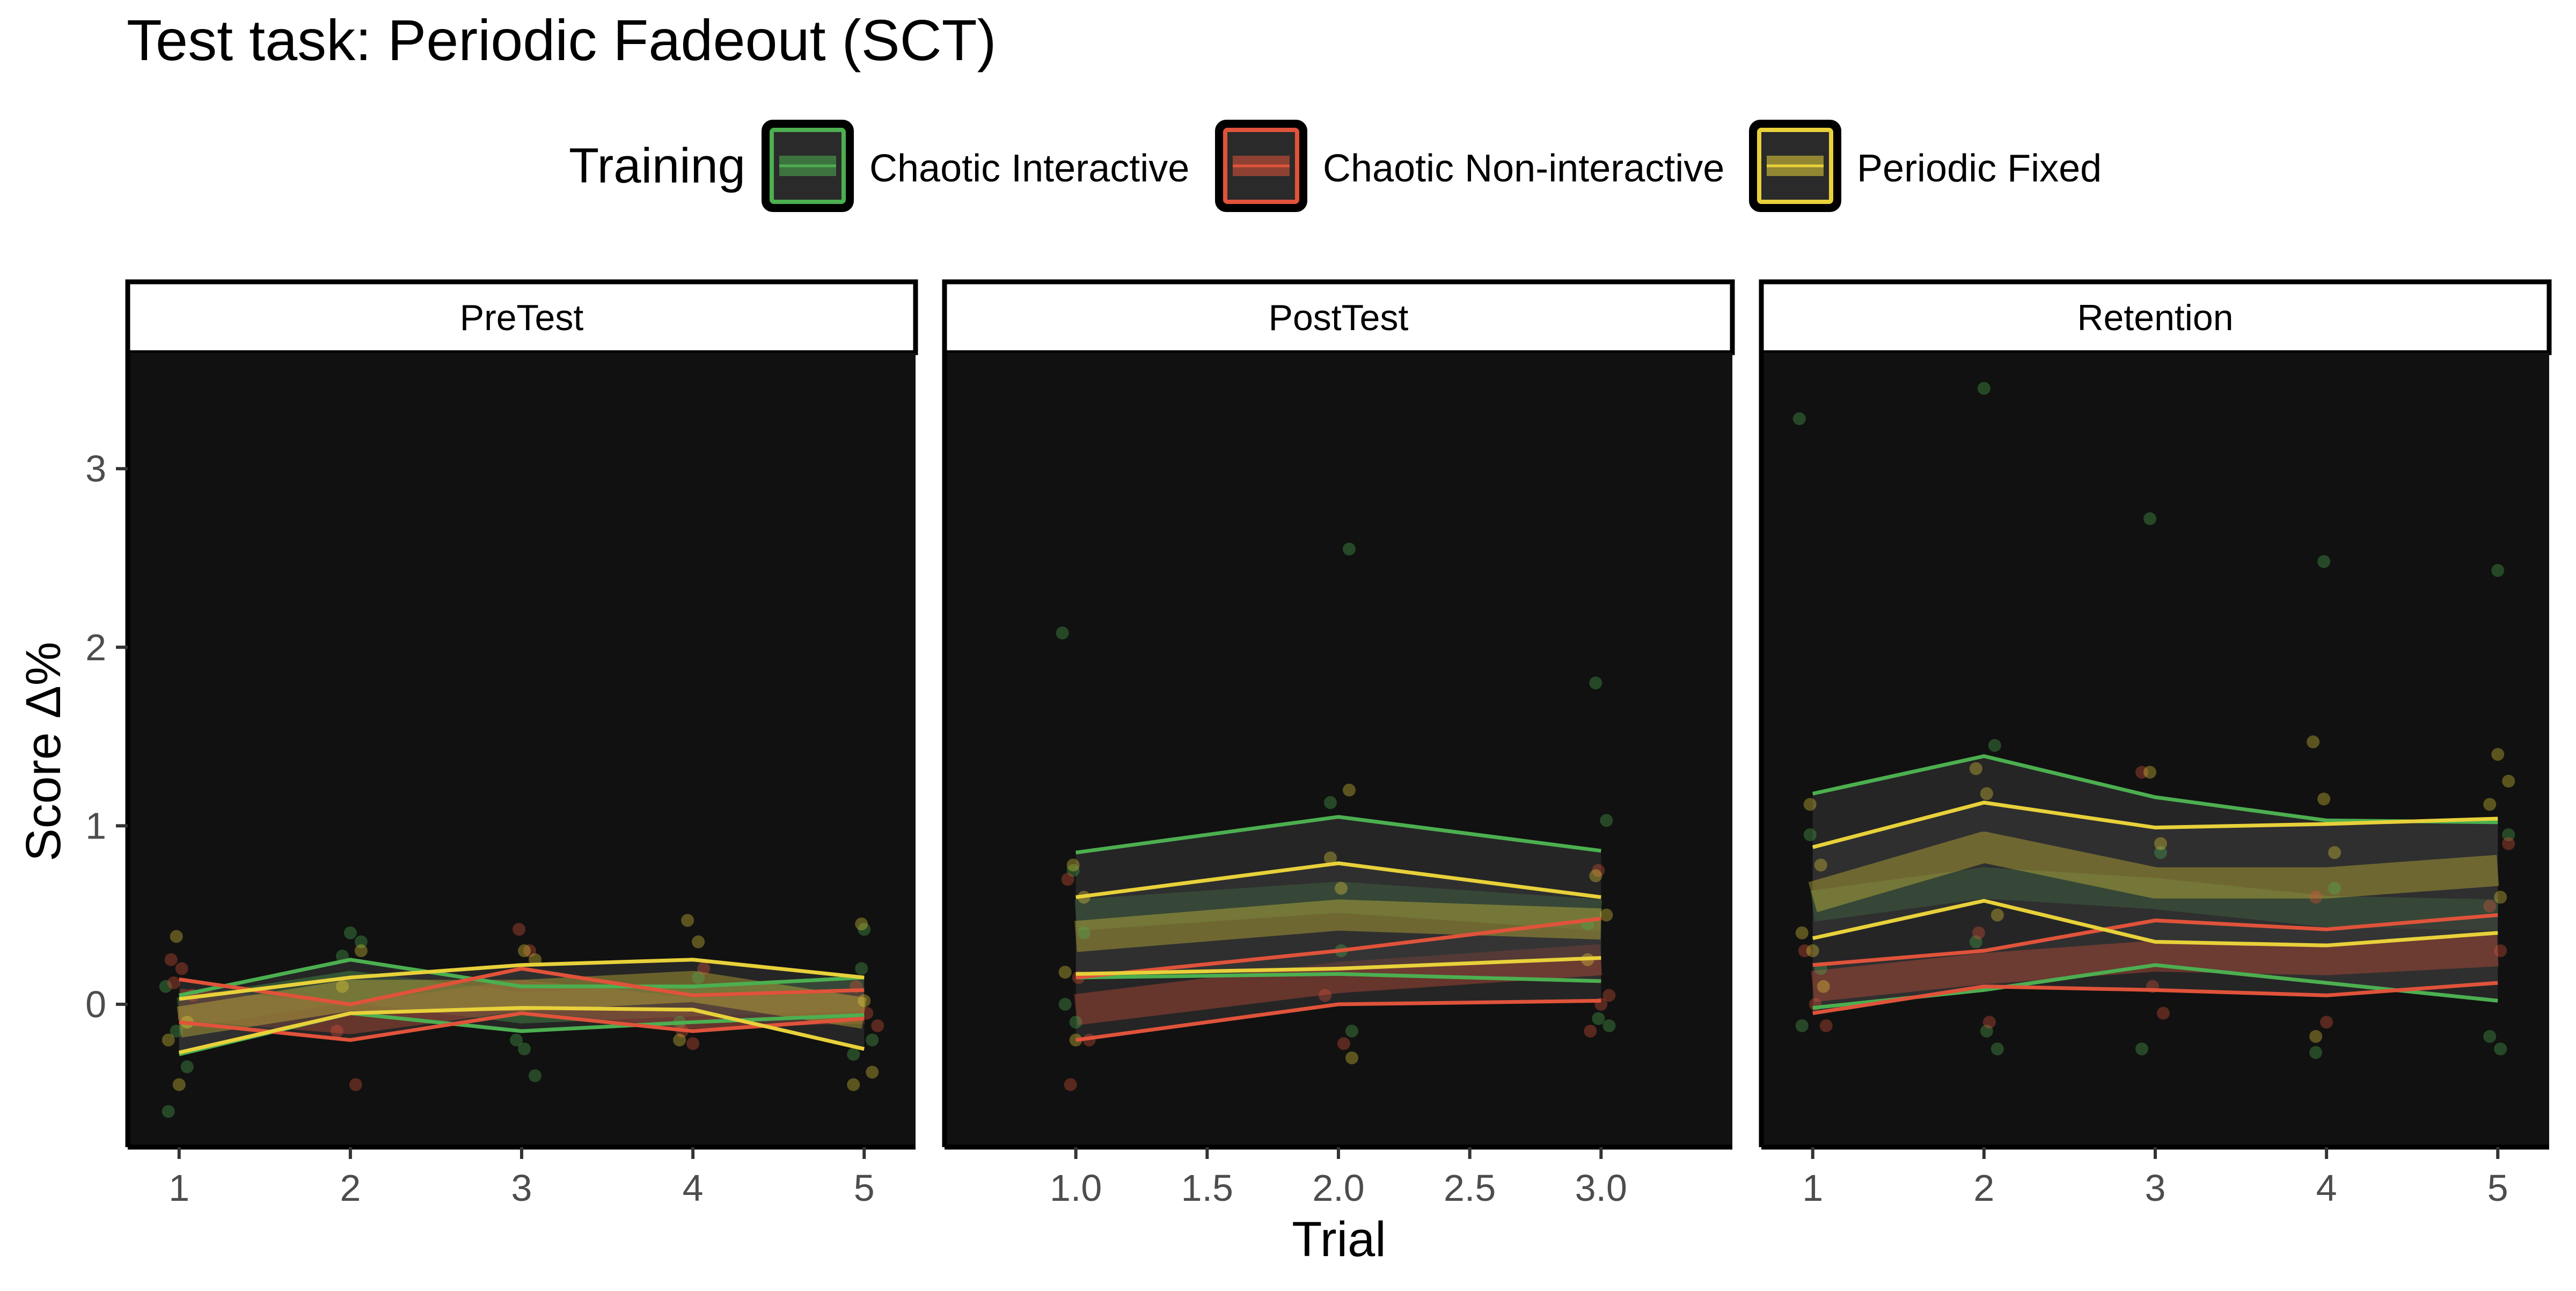 This screenshot has width=2576, height=1291. I want to click on x-tick-label: 1.5, so click(1207, 1188).